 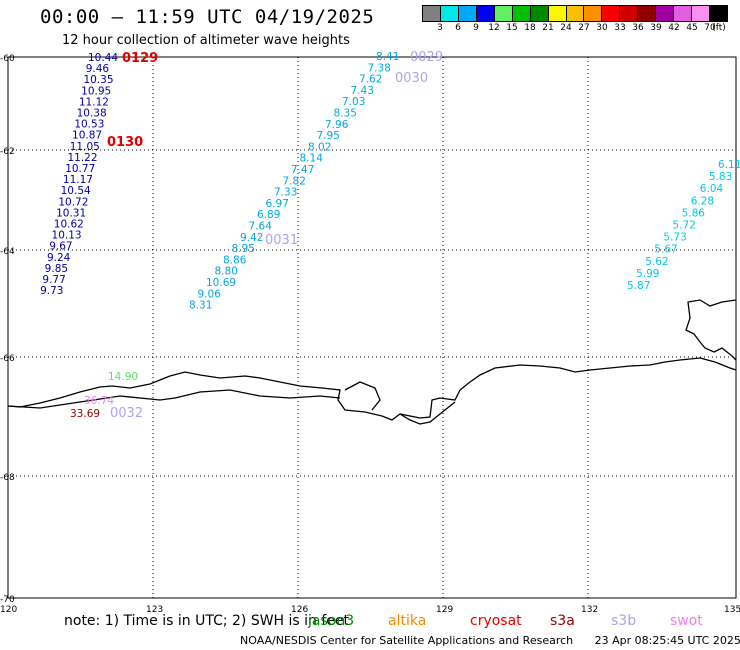 I want to click on wave-height-value: 8.35, so click(x=345, y=114).